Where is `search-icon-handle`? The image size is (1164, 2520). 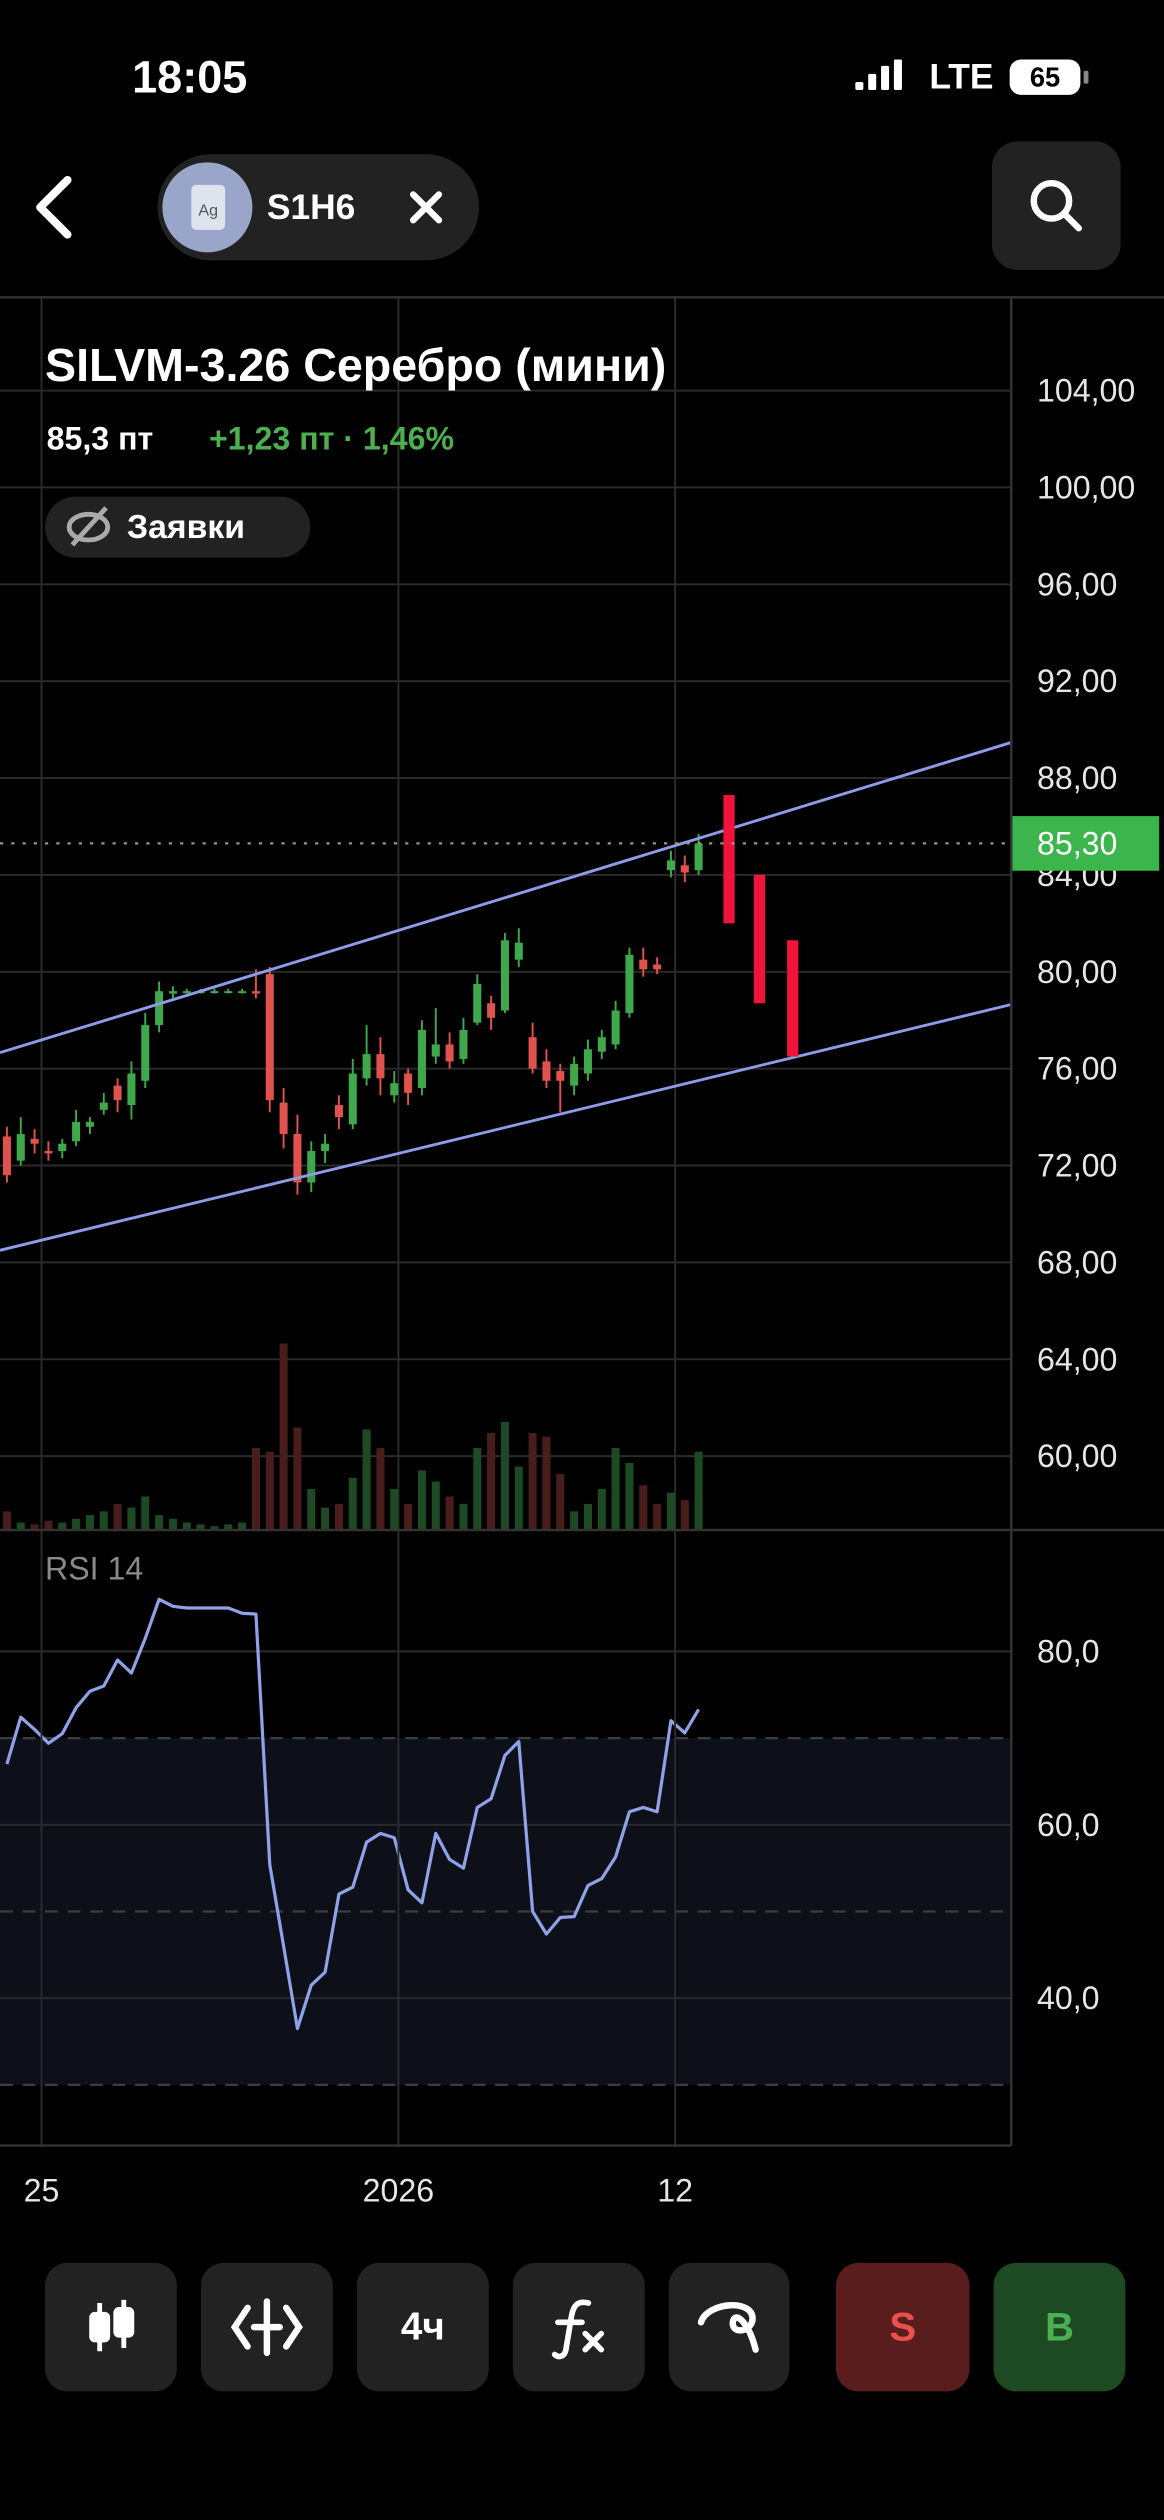
search-icon-handle is located at coordinates (1072, 221).